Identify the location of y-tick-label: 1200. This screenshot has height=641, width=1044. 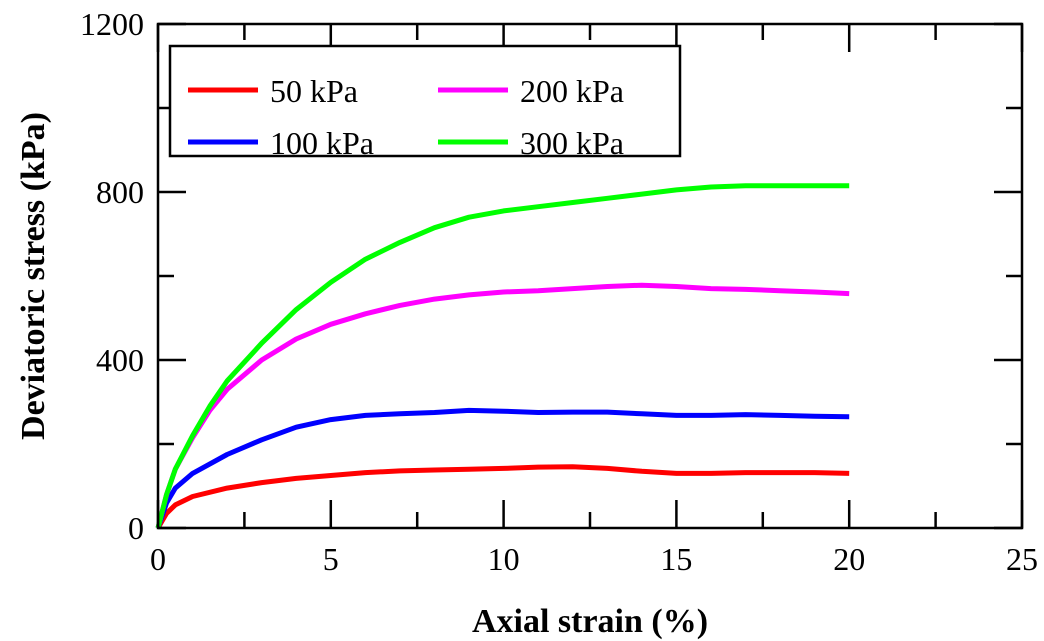
(112, 24).